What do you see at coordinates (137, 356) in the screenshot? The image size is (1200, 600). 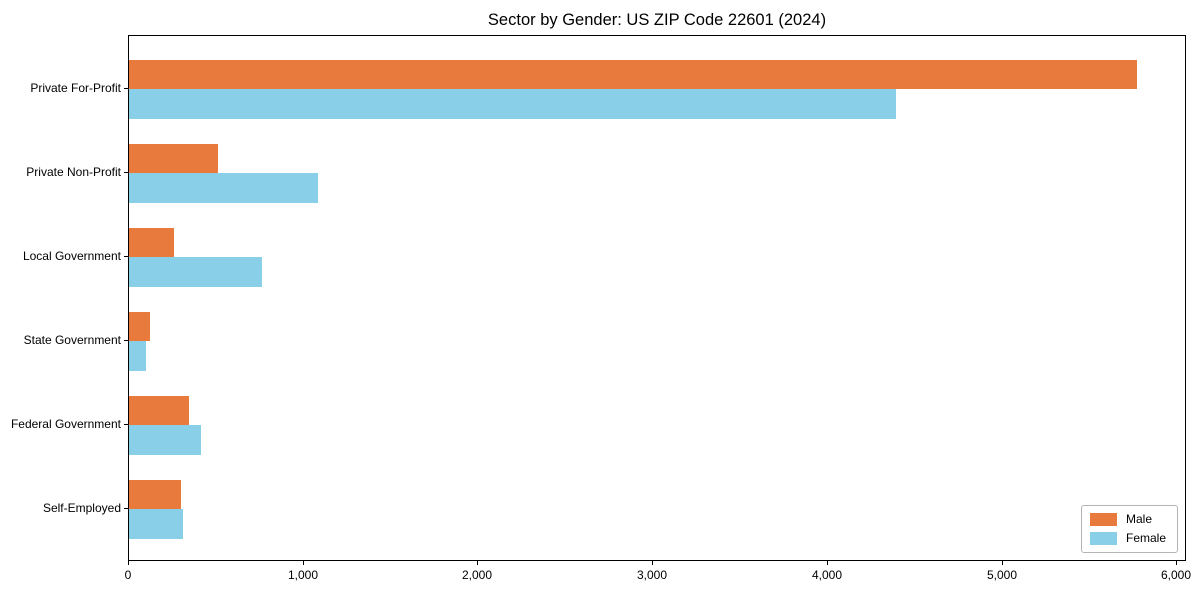 I see `bar-female-state-government` at bounding box center [137, 356].